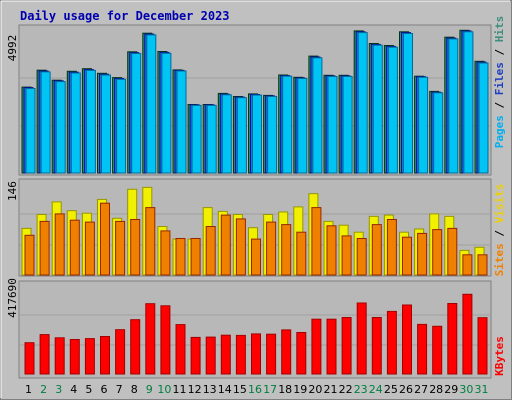 The height and width of the screenshot is (400, 512). Describe the element at coordinates (376, 389) in the screenshot. I see `day-label-24: 24` at that location.